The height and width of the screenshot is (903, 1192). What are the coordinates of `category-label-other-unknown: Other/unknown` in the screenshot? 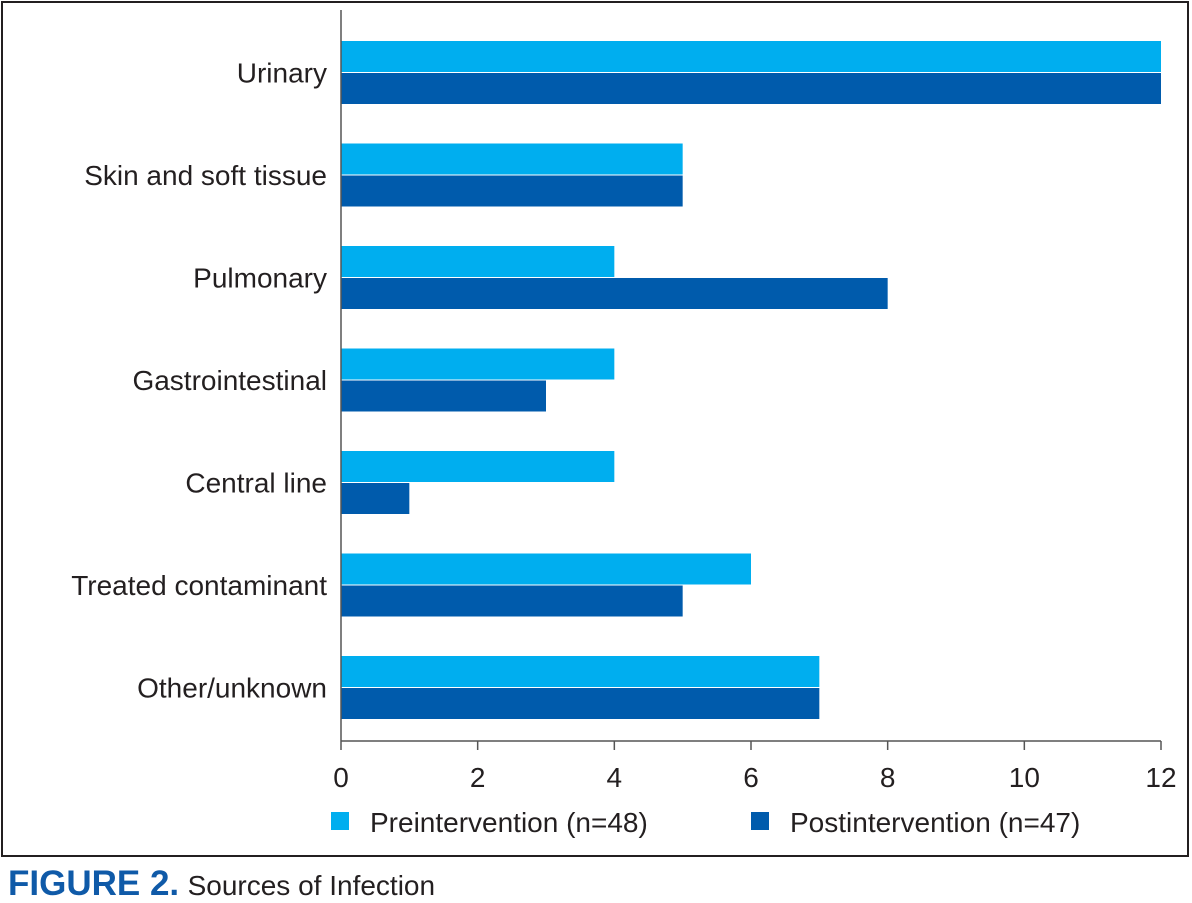 It's located at (232, 688).